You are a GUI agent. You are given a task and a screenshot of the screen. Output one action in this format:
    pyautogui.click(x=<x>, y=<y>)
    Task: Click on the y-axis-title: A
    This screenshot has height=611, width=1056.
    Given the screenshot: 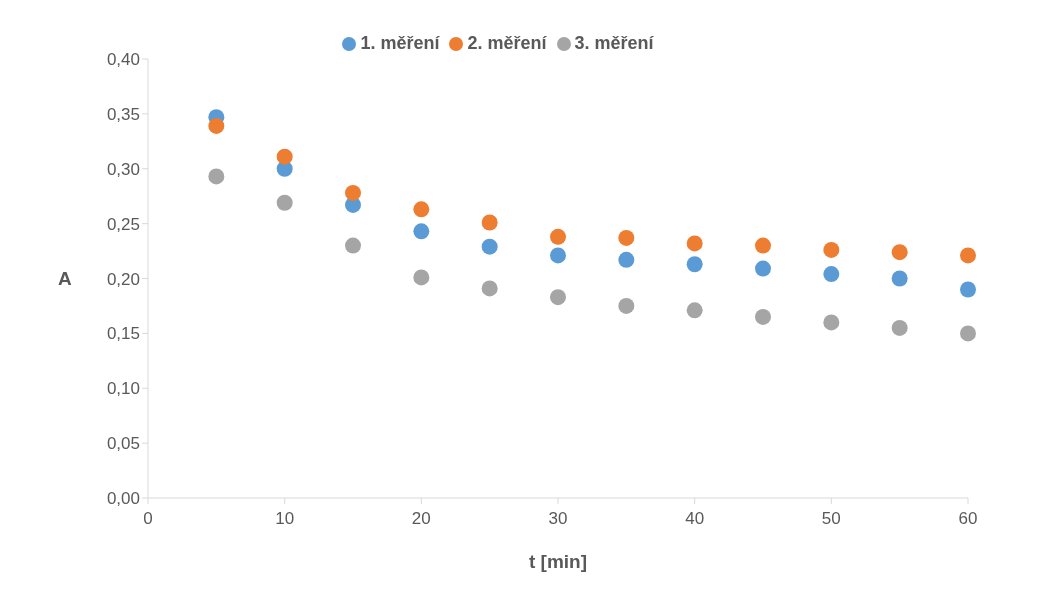 What is the action you would take?
    pyautogui.click(x=65, y=279)
    